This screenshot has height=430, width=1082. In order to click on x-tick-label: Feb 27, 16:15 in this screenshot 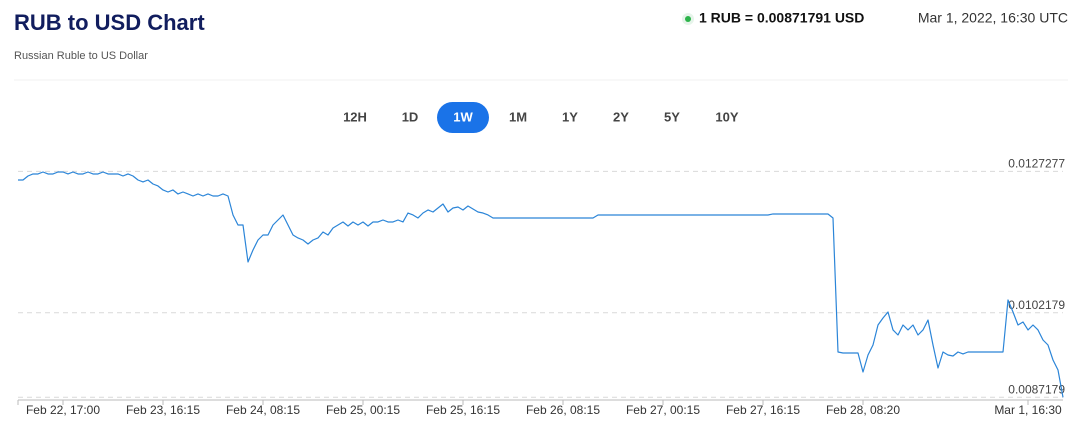, I will do `click(763, 410)`.